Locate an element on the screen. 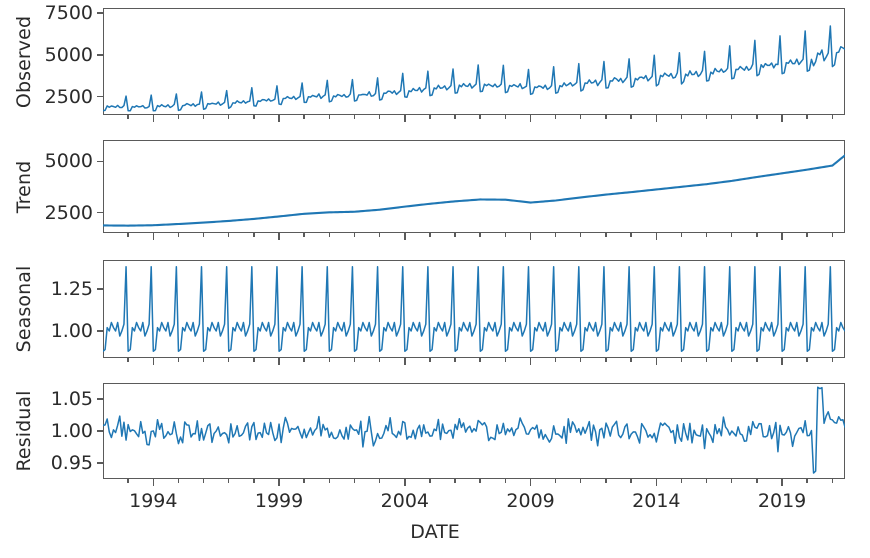 Image resolution: width=870 pixels, height=558 pixels. observed-y-tick-label: 2500 is located at coordinates (68, 96).